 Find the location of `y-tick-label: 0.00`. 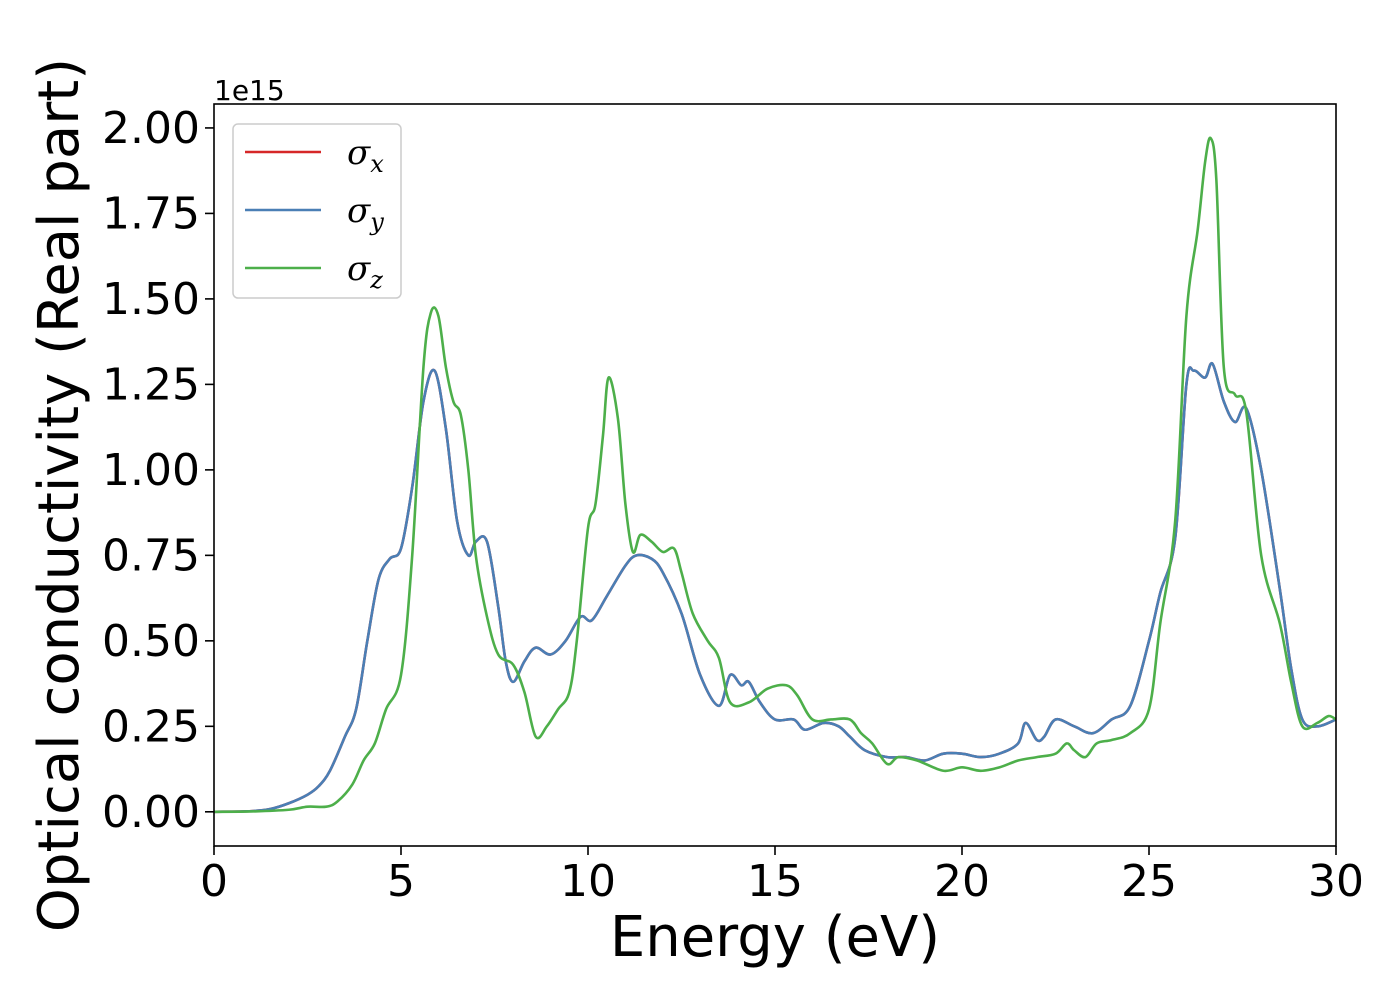

y-tick-label: 0.00 is located at coordinates (151, 812).